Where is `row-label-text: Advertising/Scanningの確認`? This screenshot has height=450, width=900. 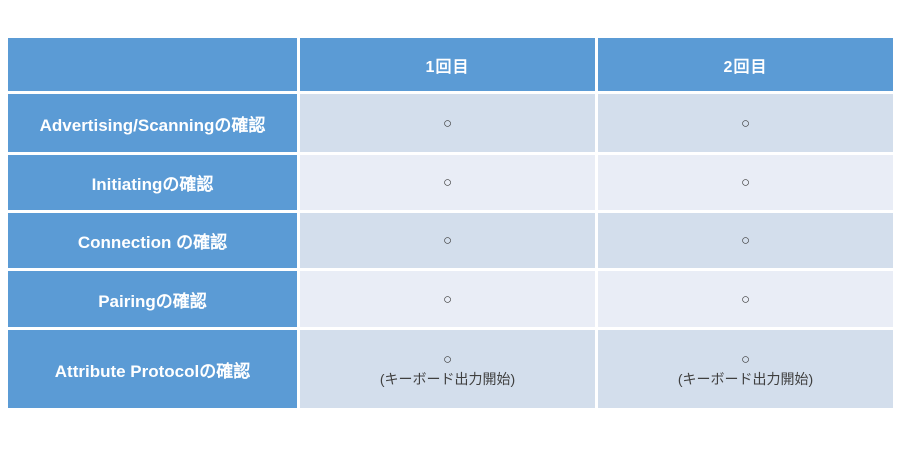 row-label-text: Advertising/Scanningの確認 is located at coordinates (152, 125).